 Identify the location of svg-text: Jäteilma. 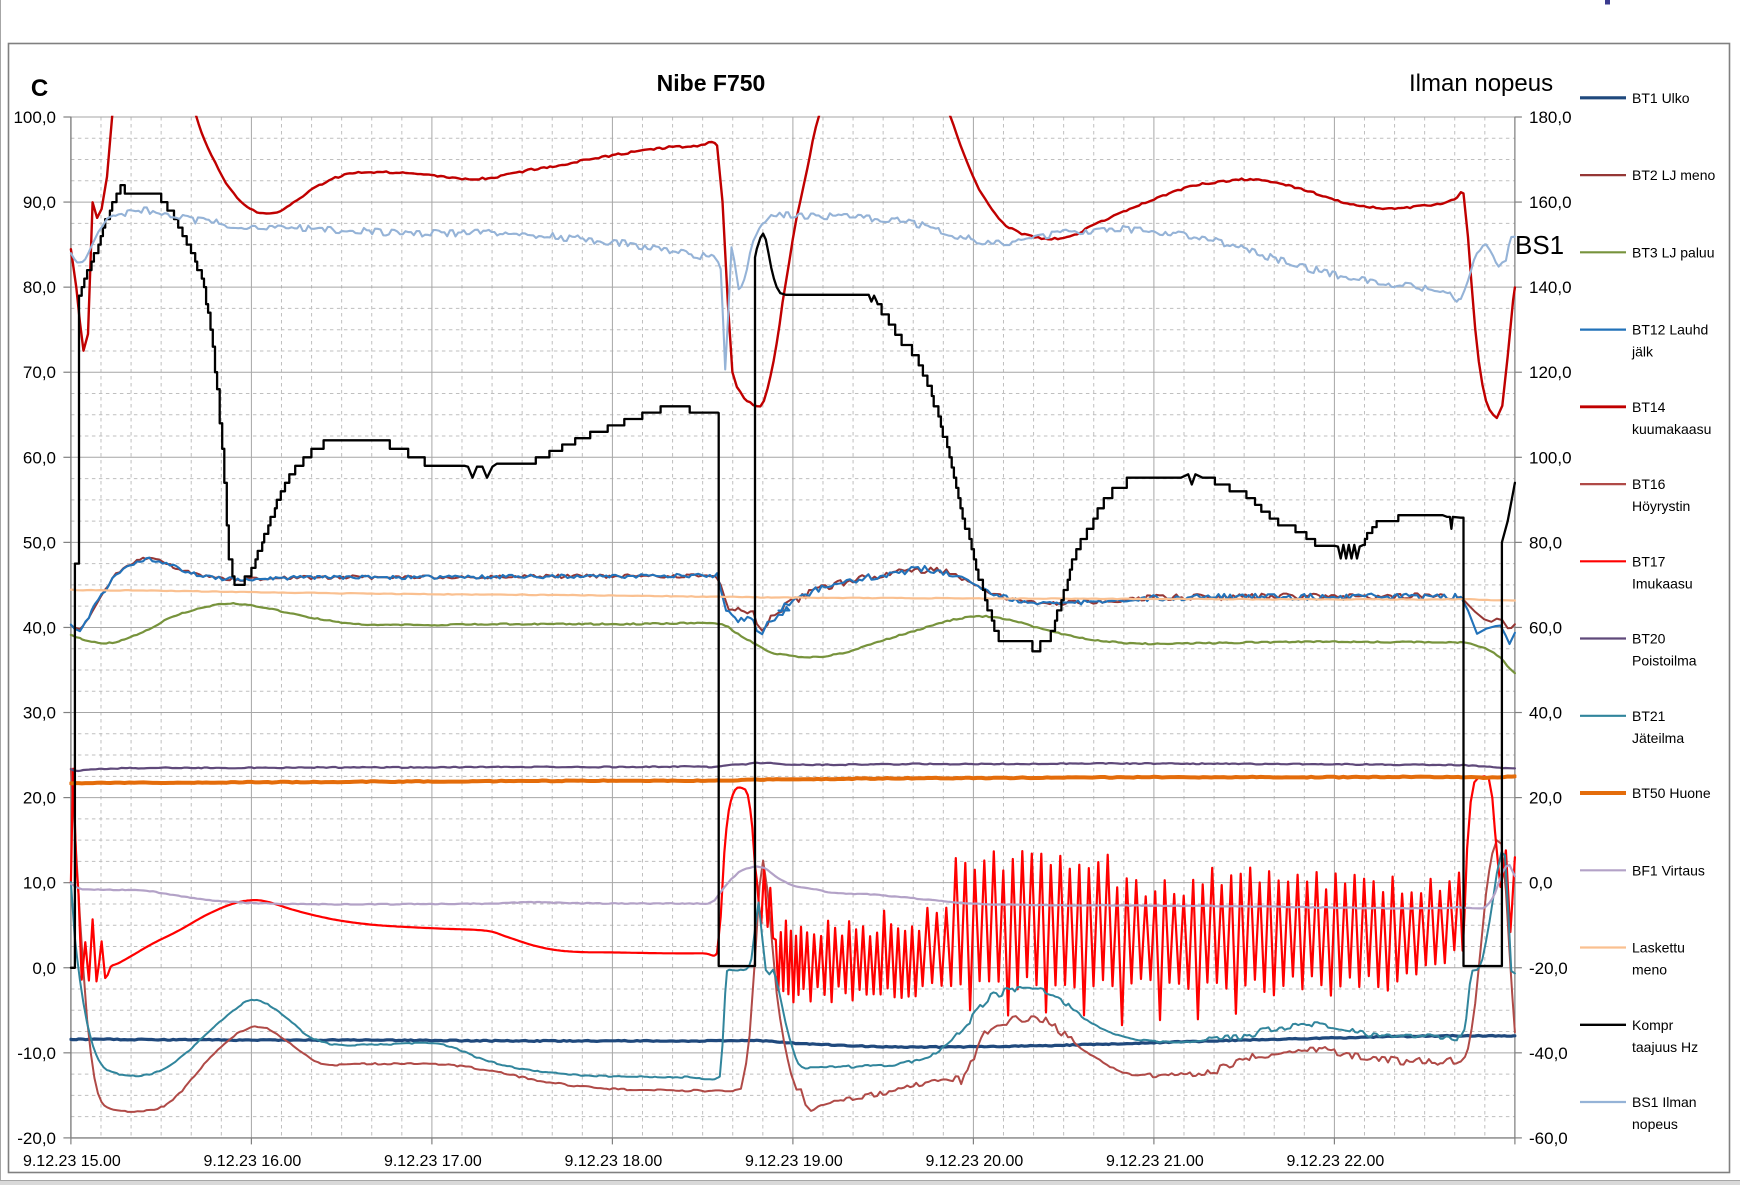
(1658, 738).